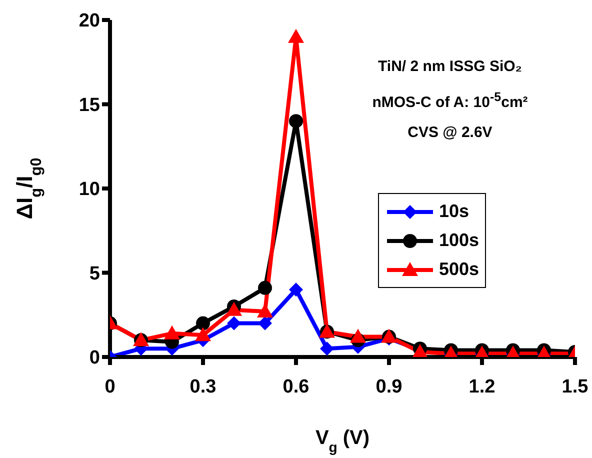 The height and width of the screenshot is (458, 592). Describe the element at coordinates (110, 387) in the screenshot. I see `x-tick-label: 0` at that location.